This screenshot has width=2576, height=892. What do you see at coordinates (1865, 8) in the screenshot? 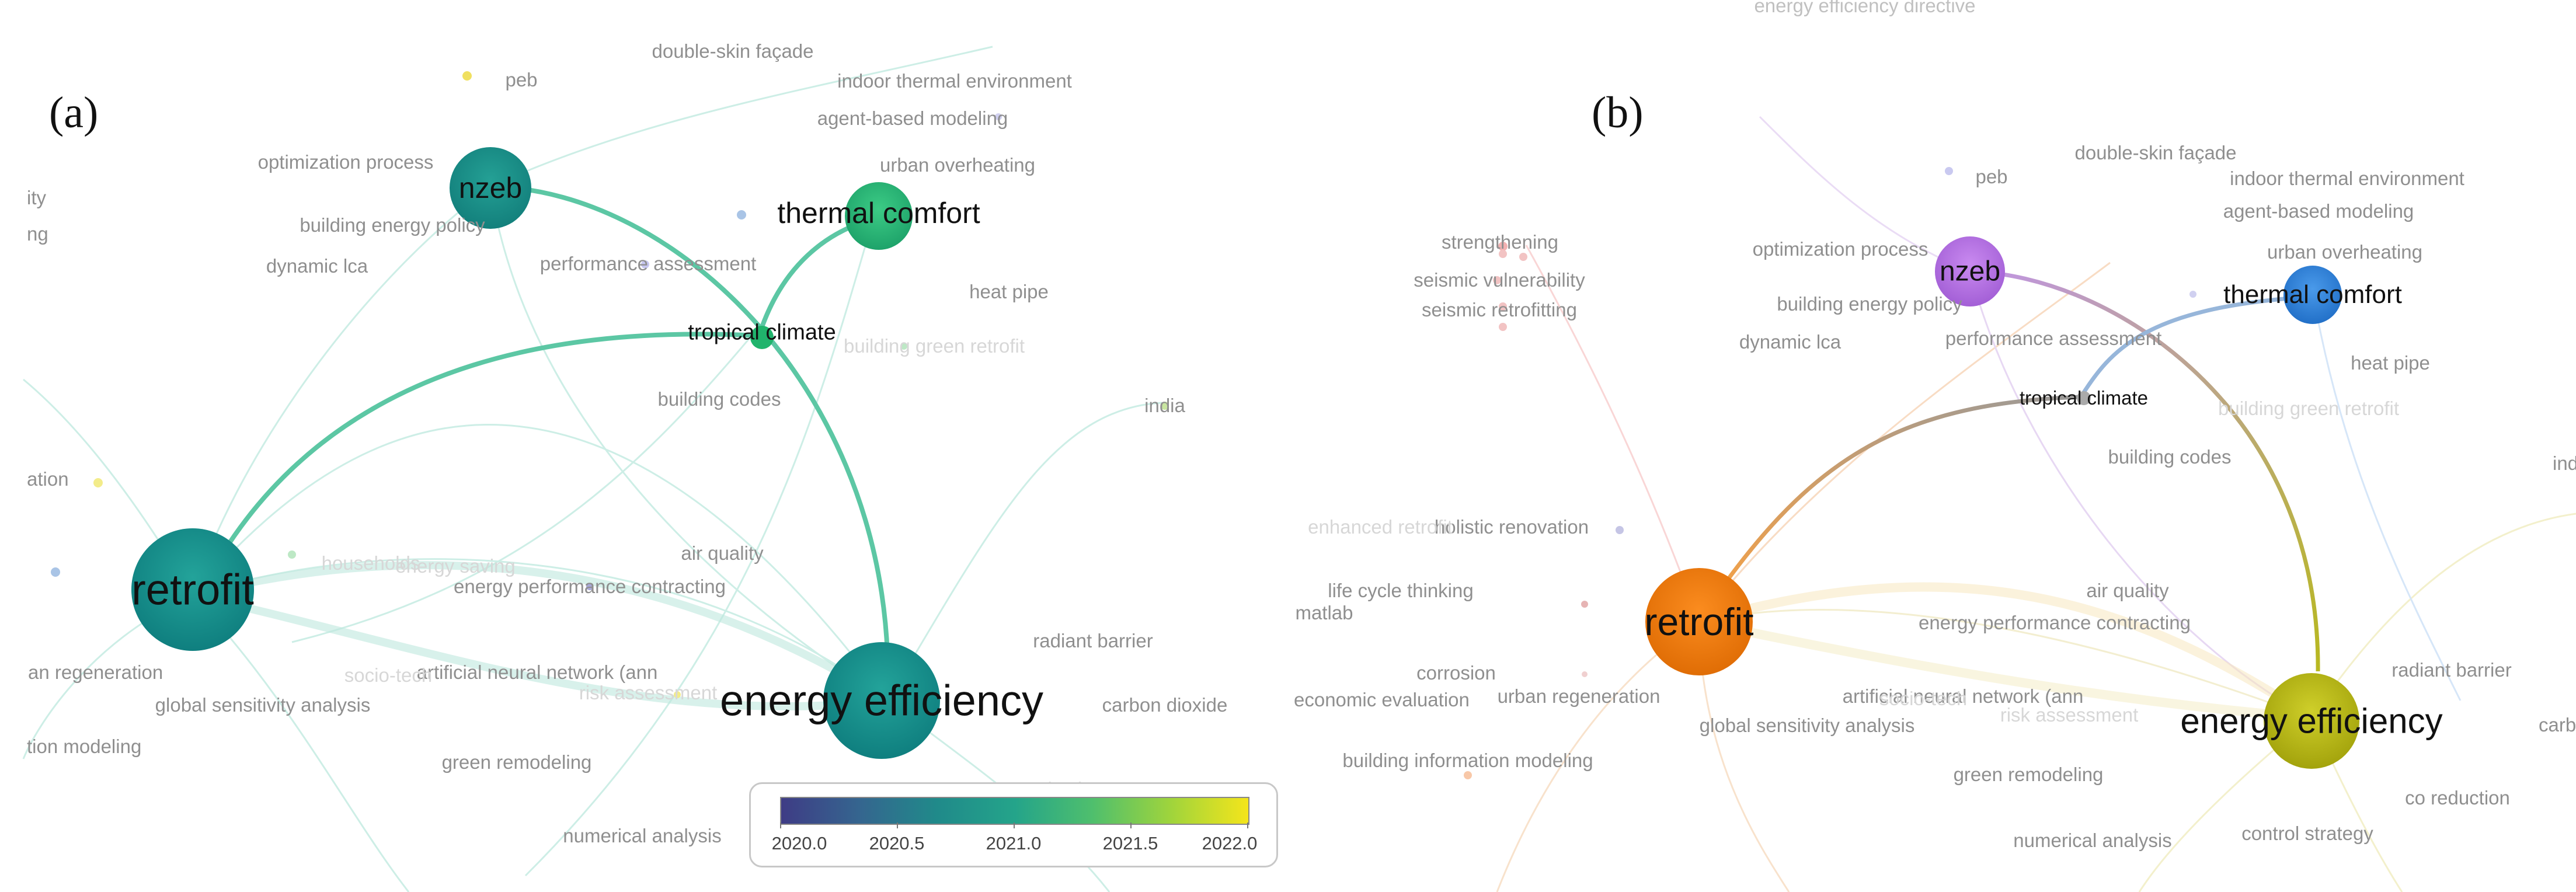
I see `label-energy-efficiency-directive: energy efficiency directive` at bounding box center [1865, 8].